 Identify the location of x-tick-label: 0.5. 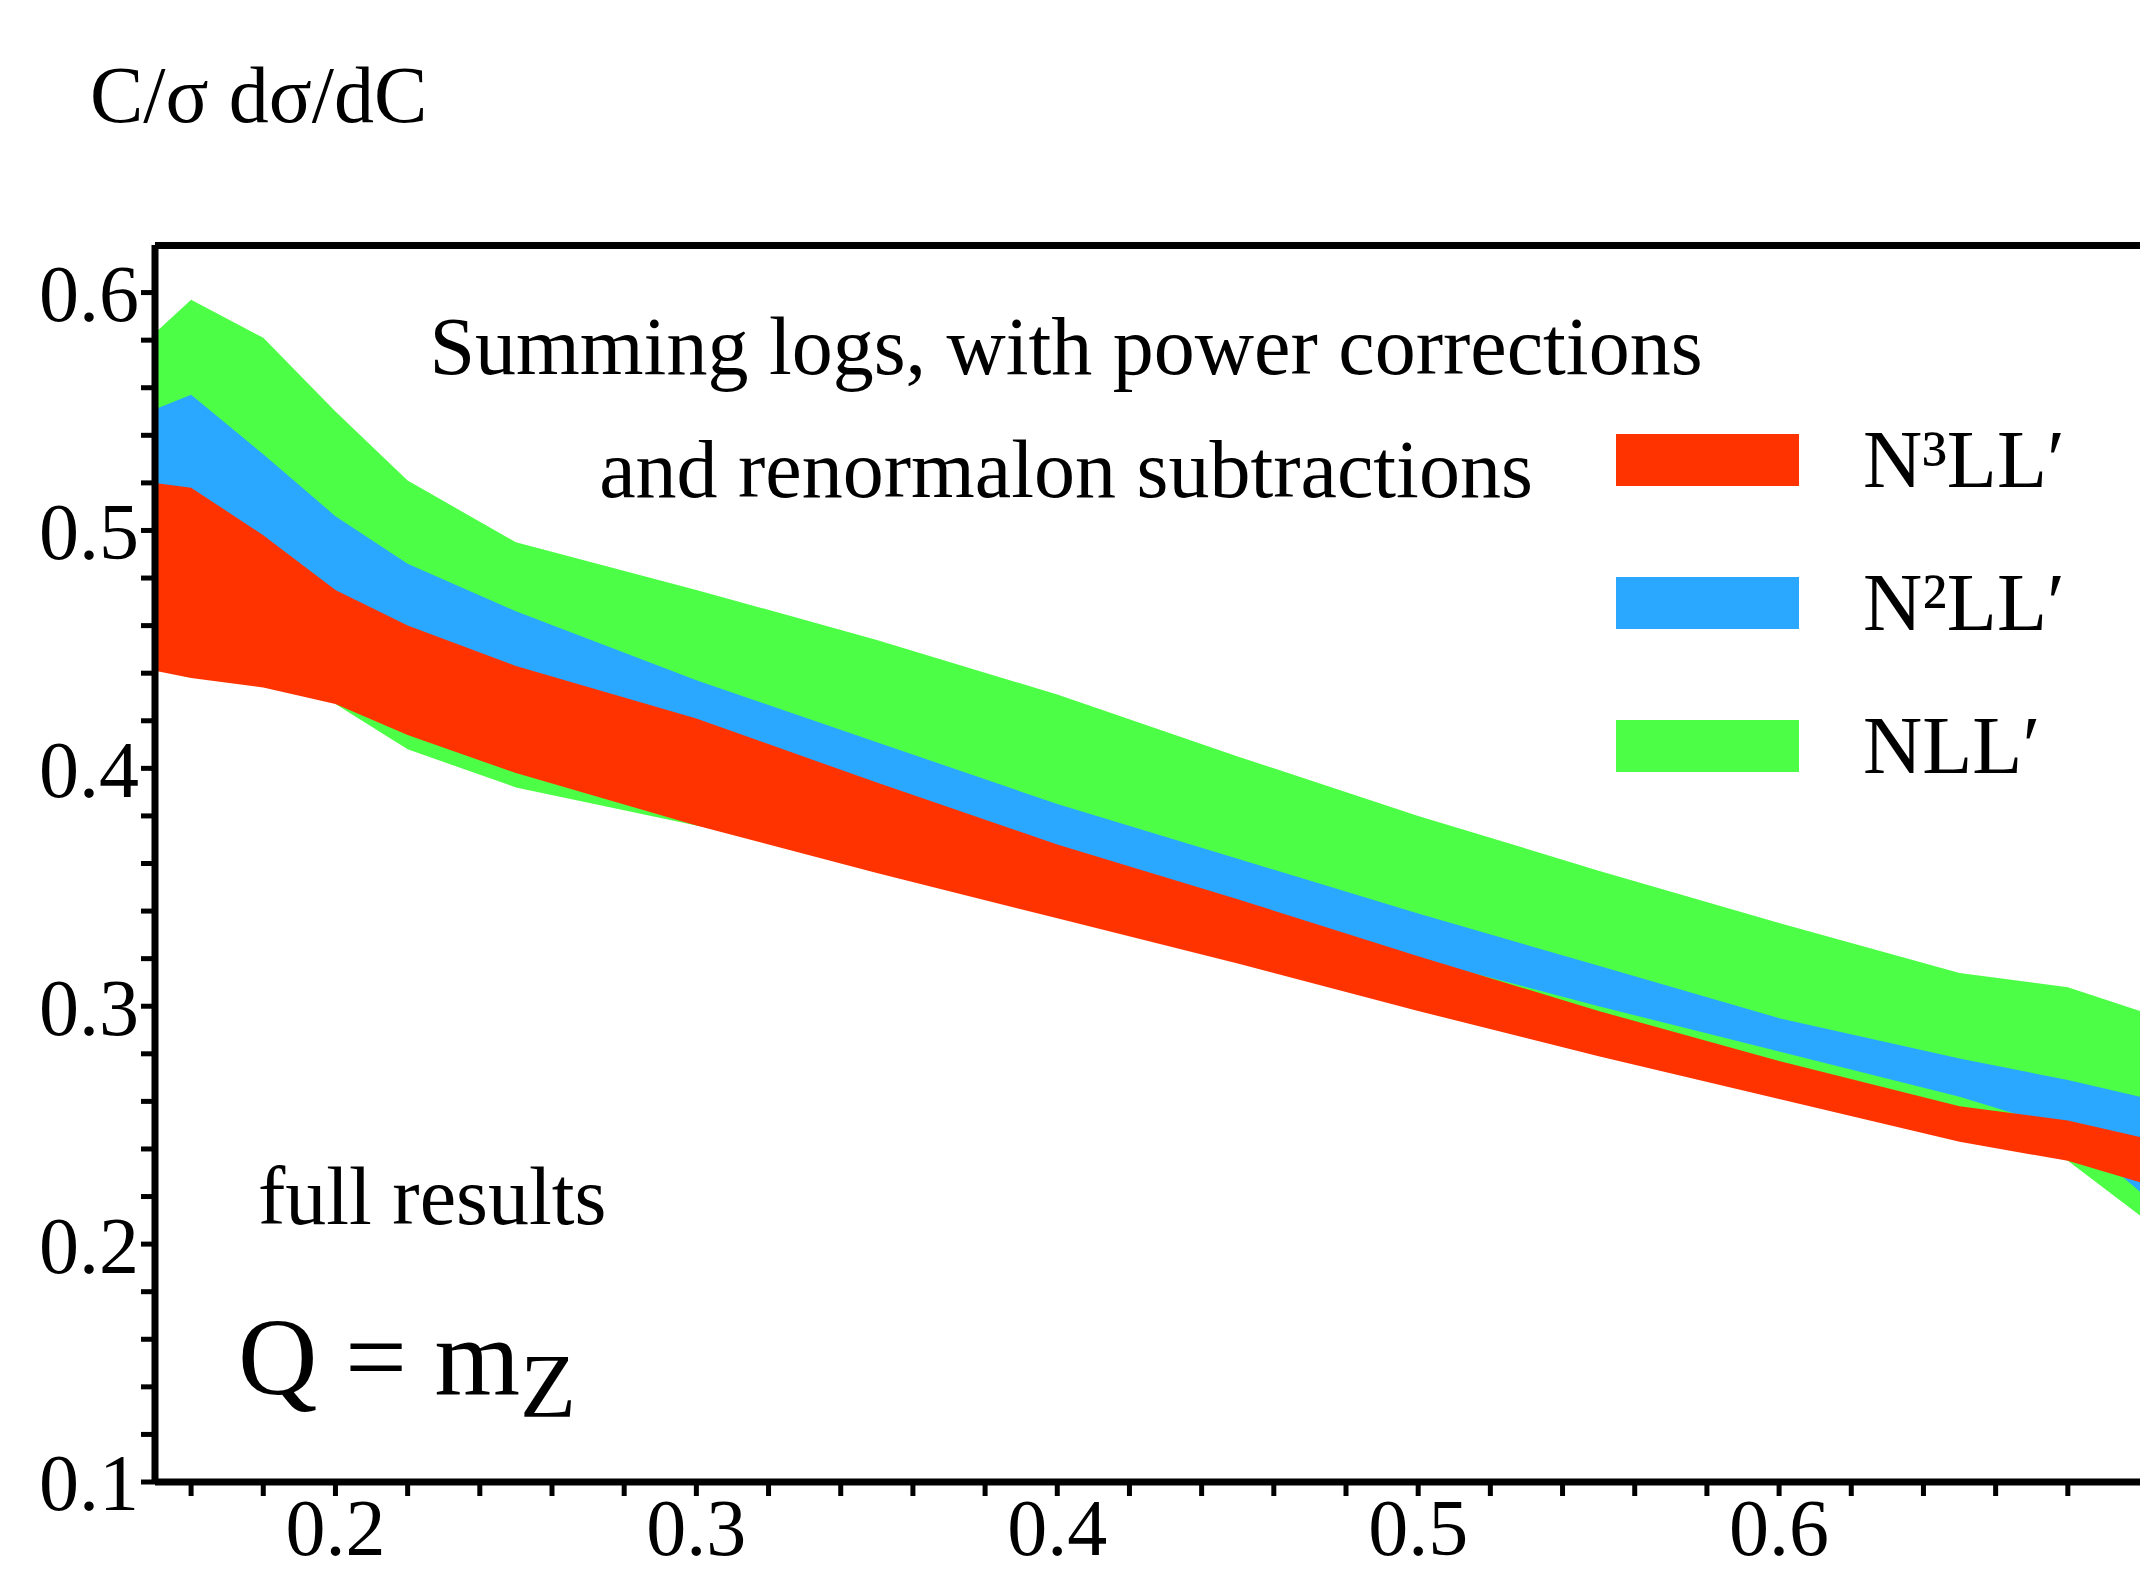
(1418, 1527).